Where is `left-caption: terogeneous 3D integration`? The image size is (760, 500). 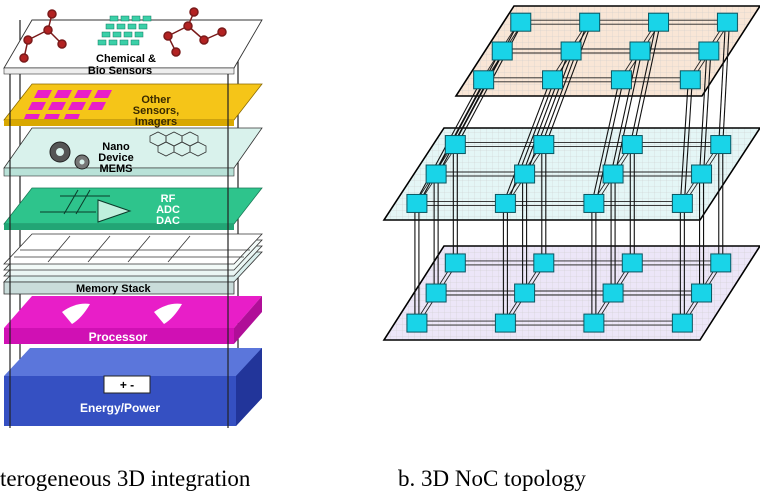
left-caption: terogeneous 3D integration is located at coordinates (125, 478).